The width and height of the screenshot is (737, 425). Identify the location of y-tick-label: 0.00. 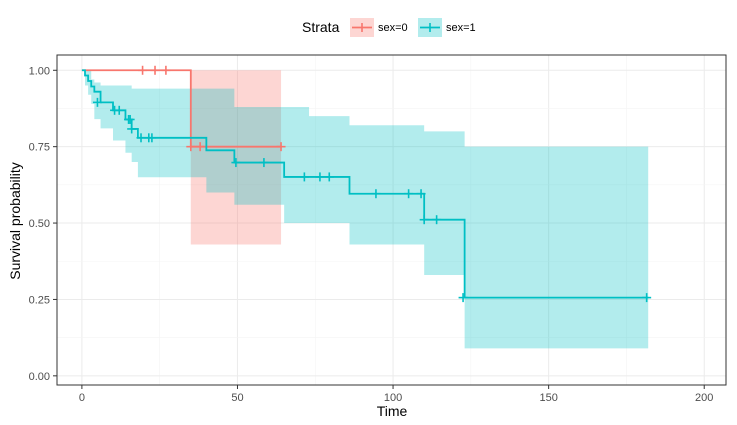
(39, 377).